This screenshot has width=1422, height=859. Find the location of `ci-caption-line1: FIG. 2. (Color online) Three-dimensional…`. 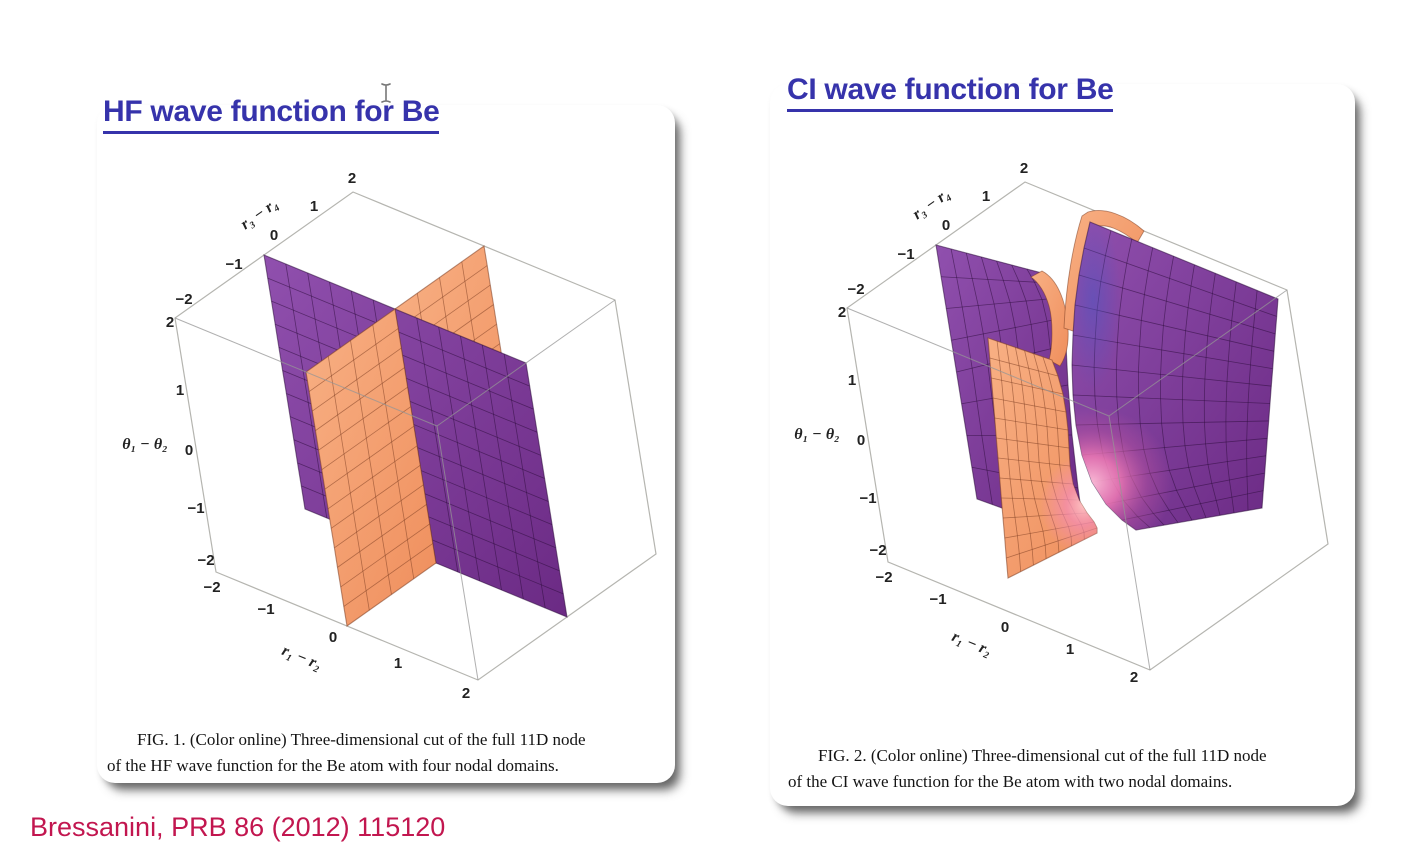

ci-caption-line1: FIG. 2. (Color online) Three-dimensional… is located at coordinates (1042, 755).